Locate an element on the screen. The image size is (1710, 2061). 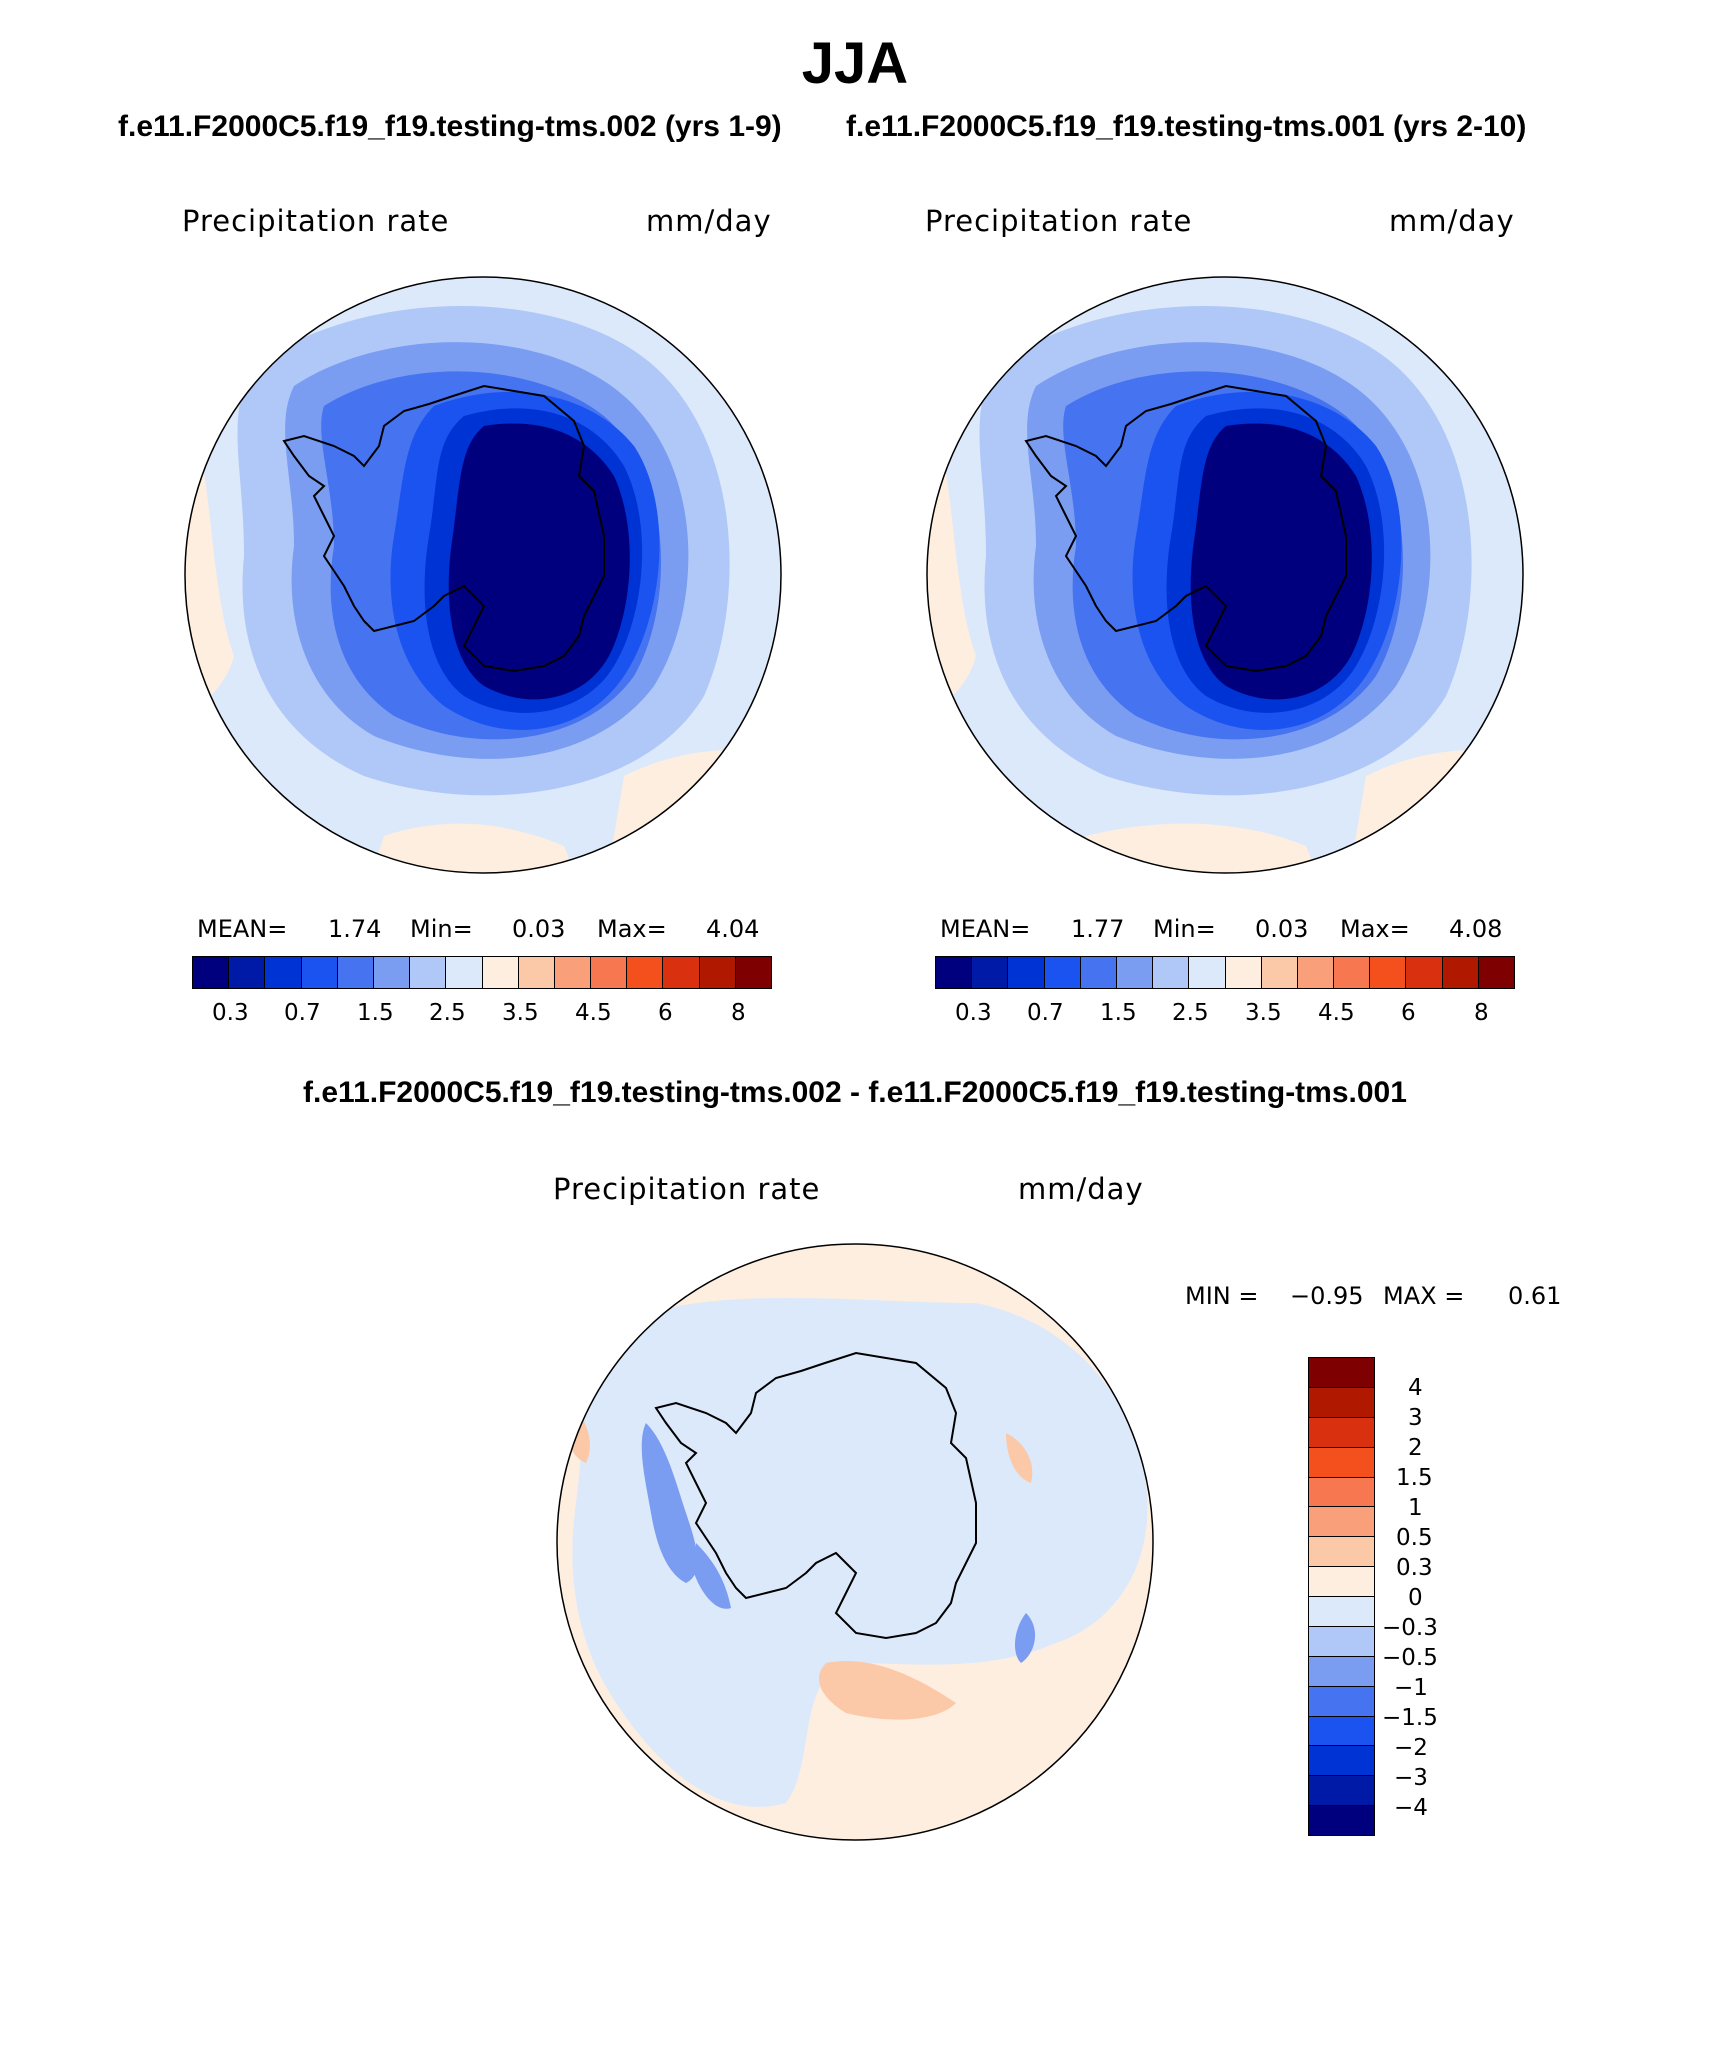
panel2-variable-label: Precipitation rate is located at coordinates (1059, 221).